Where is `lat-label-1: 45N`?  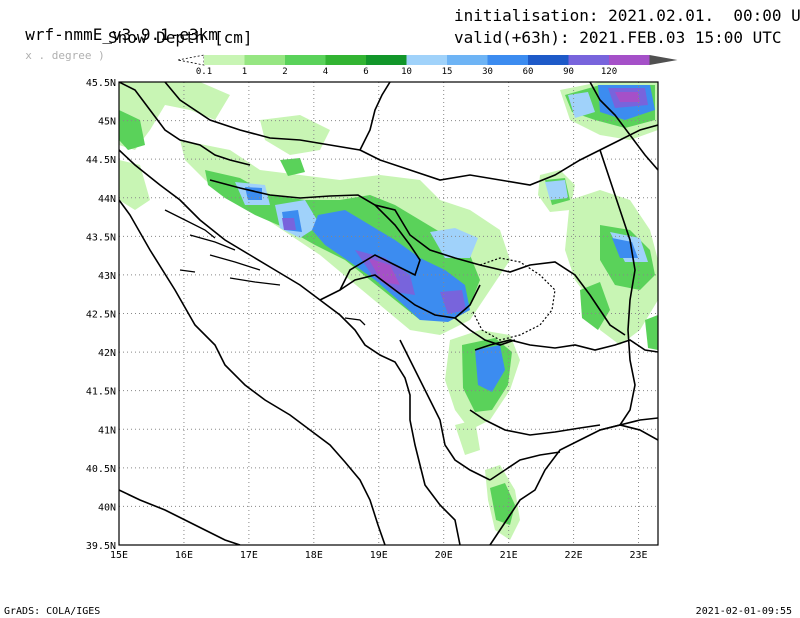
lat-label-1: 45N is located at coordinates (107, 122).